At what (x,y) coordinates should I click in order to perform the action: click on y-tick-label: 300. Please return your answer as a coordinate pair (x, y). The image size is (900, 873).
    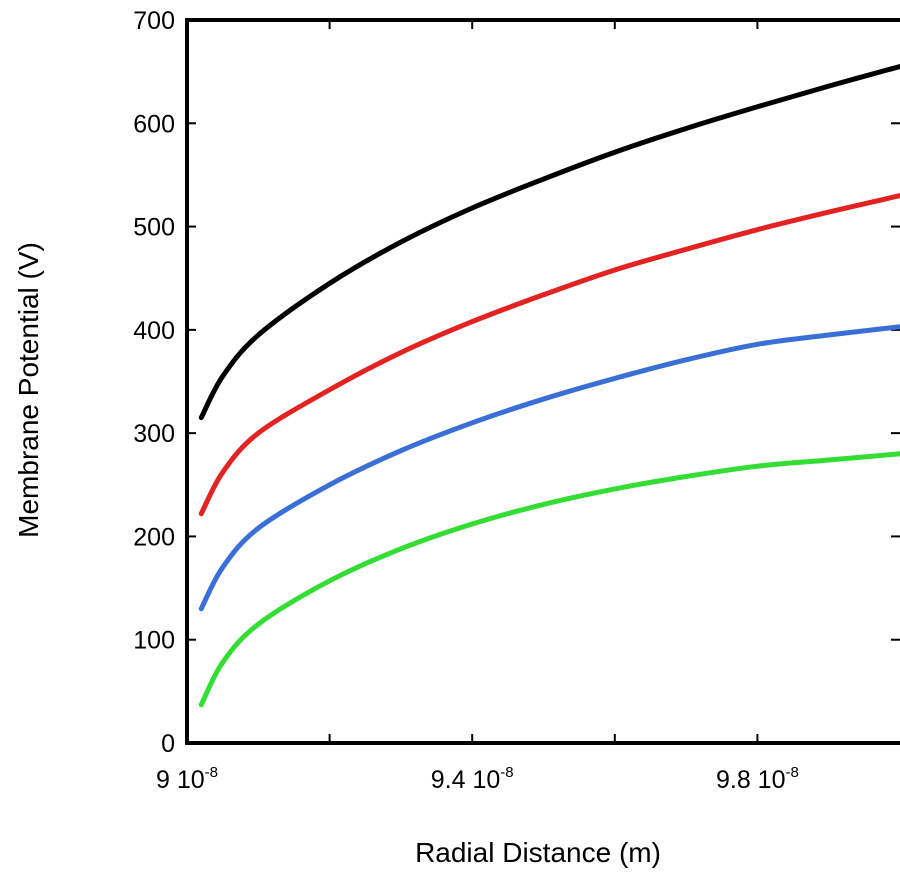
    Looking at the image, I should click on (154, 434).